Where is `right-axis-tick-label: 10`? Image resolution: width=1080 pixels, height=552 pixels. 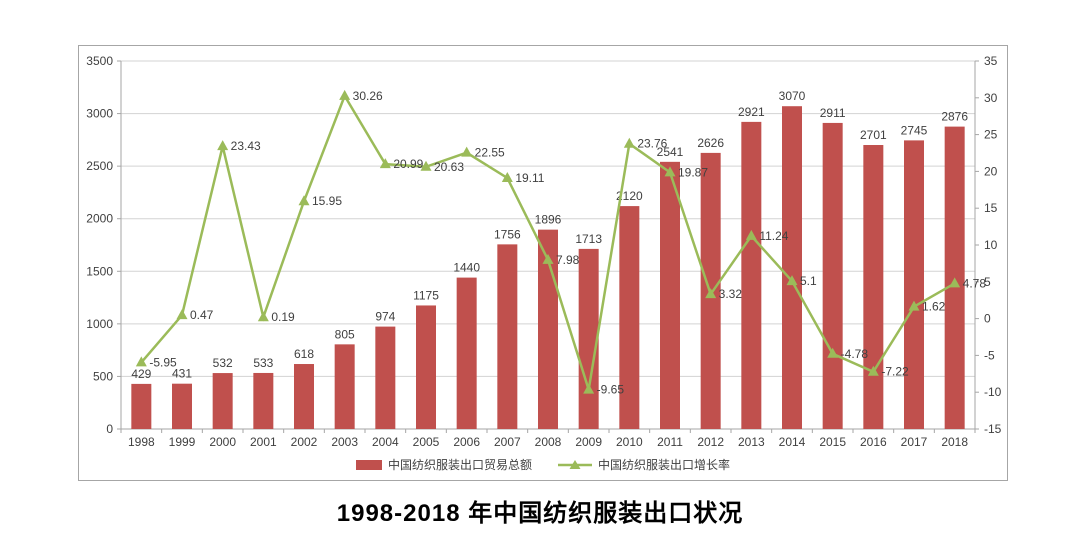 right-axis-tick-label: 10 is located at coordinates (991, 245).